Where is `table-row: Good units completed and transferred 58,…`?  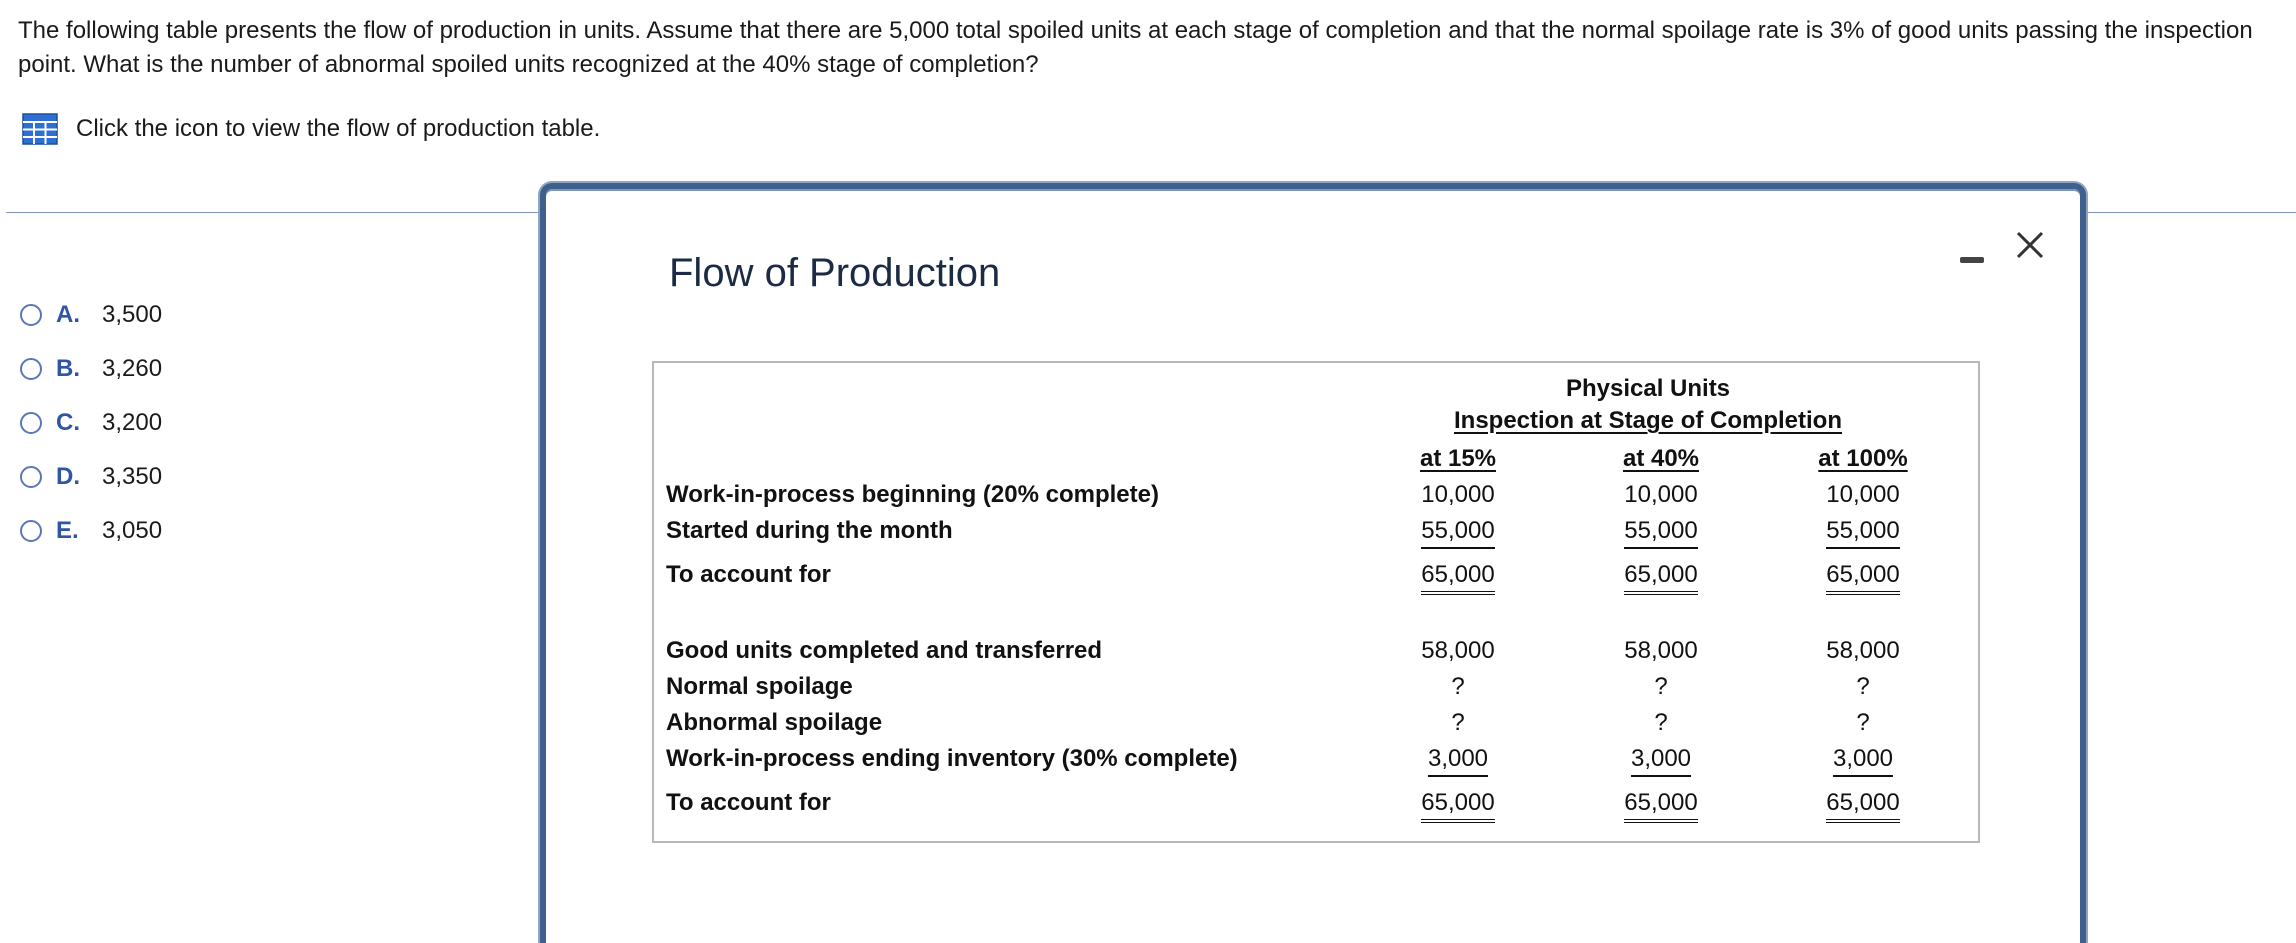
table-row: Good units completed and transferred 58,… is located at coordinates (1316, 654).